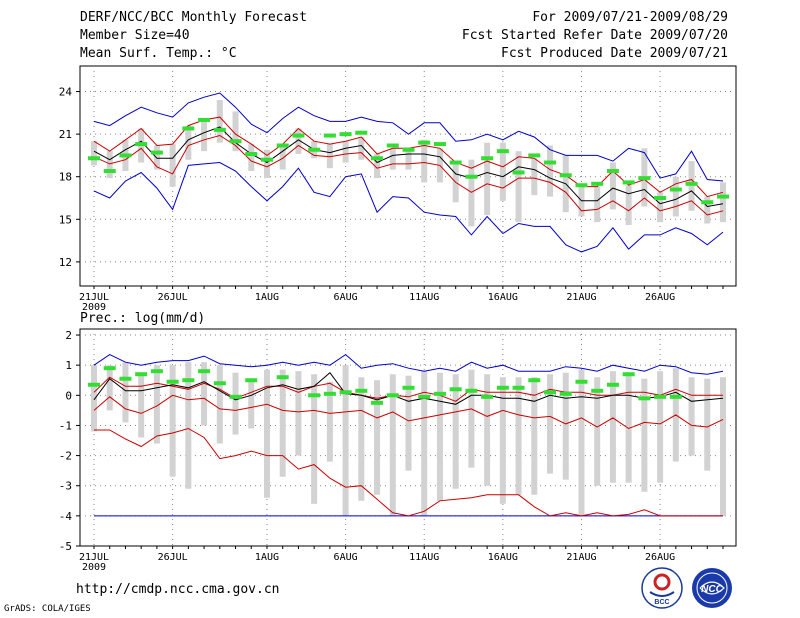 This screenshot has height=618, width=800. Describe the element at coordinates (94, 297) in the screenshot. I see `temperature-xtick-label: 21JUL` at that location.